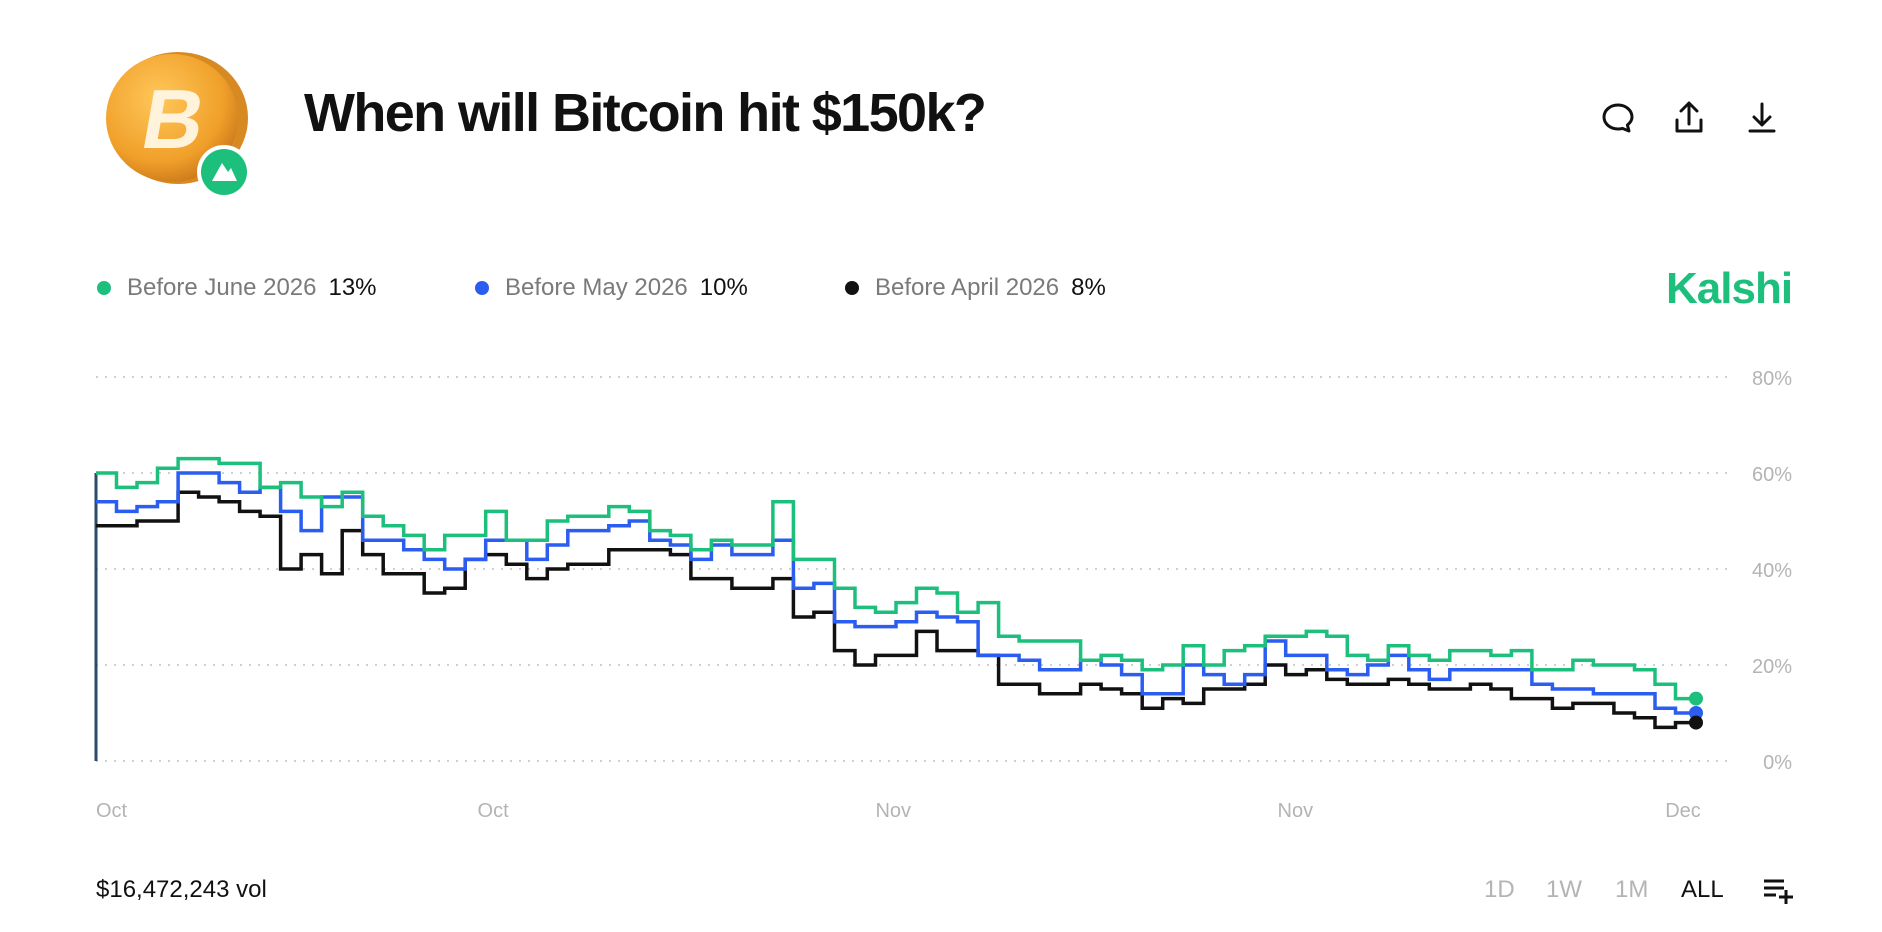  What do you see at coordinates (181, 889) in the screenshot?
I see `volume-text: $16,472,243 vol` at bounding box center [181, 889].